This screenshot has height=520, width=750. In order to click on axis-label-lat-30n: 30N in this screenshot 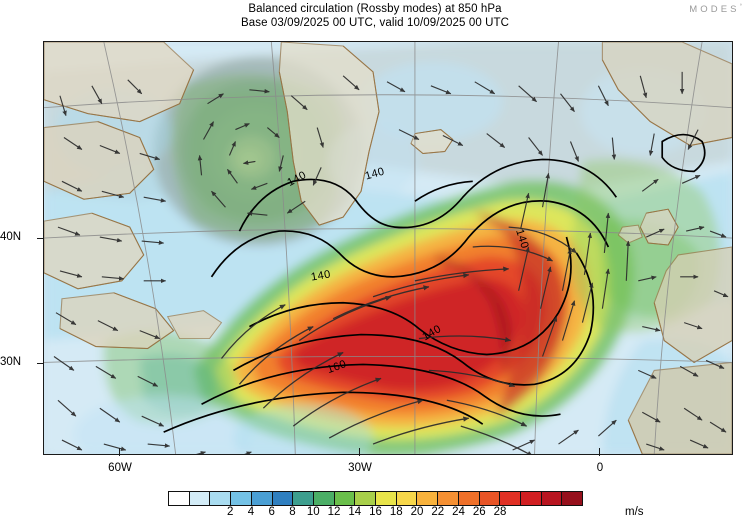, I will do `click(11, 362)`.